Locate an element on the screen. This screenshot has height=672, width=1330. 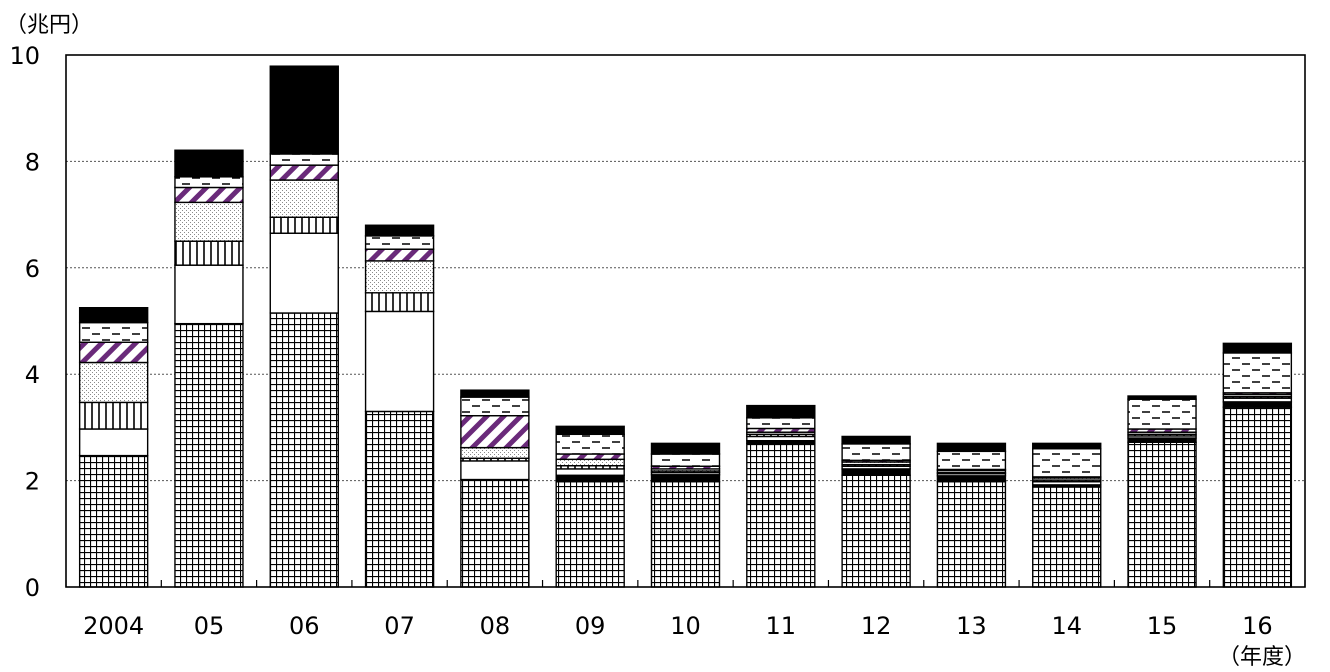
x-tick-label: 05 is located at coordinates (209, 626).